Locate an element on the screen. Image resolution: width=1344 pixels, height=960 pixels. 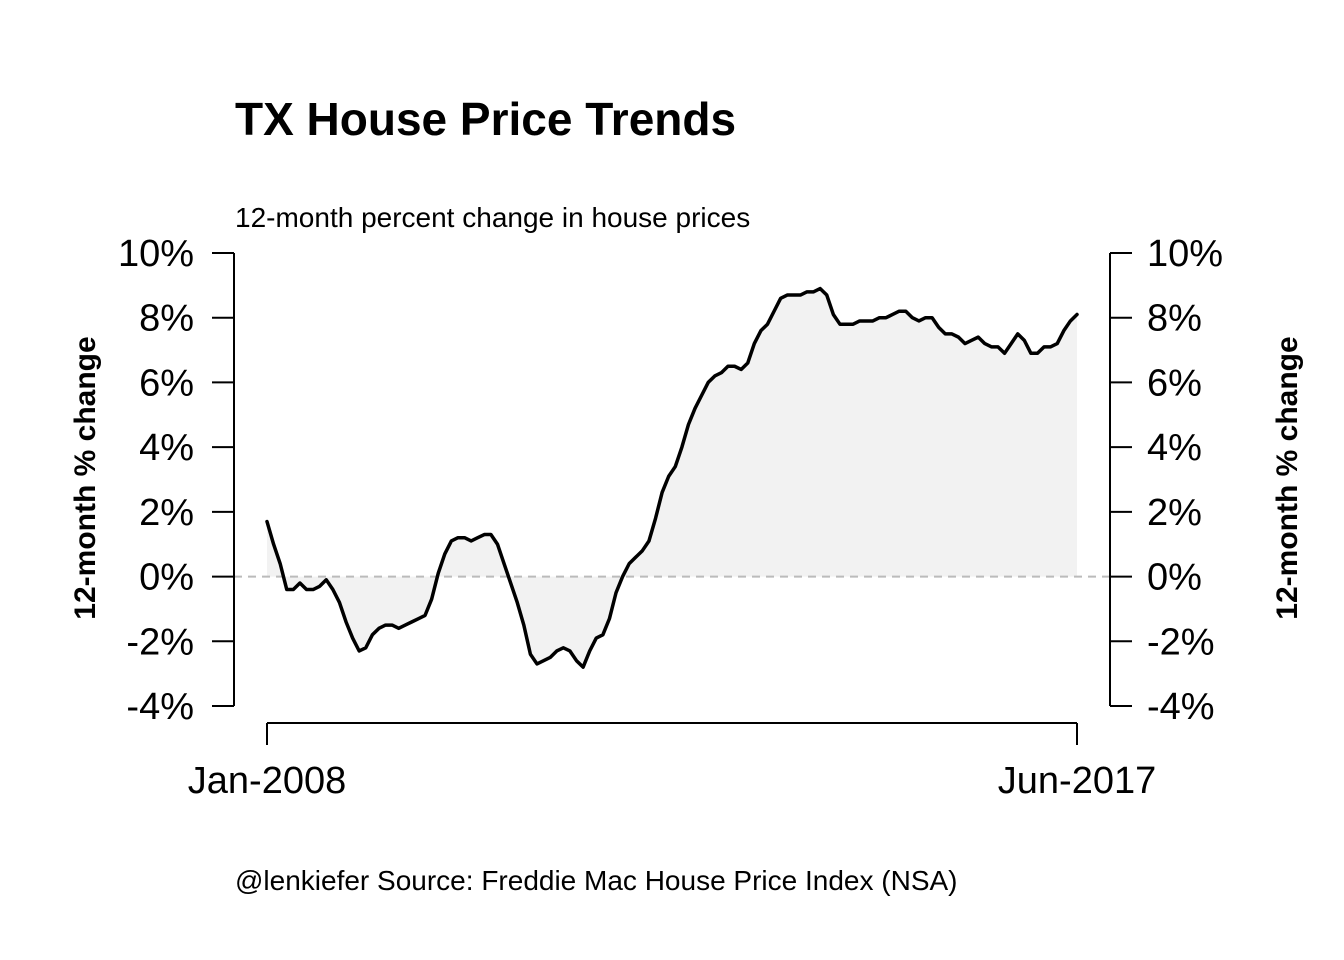
y-tick-label-left: 8% is located at coordinates (166, 319).